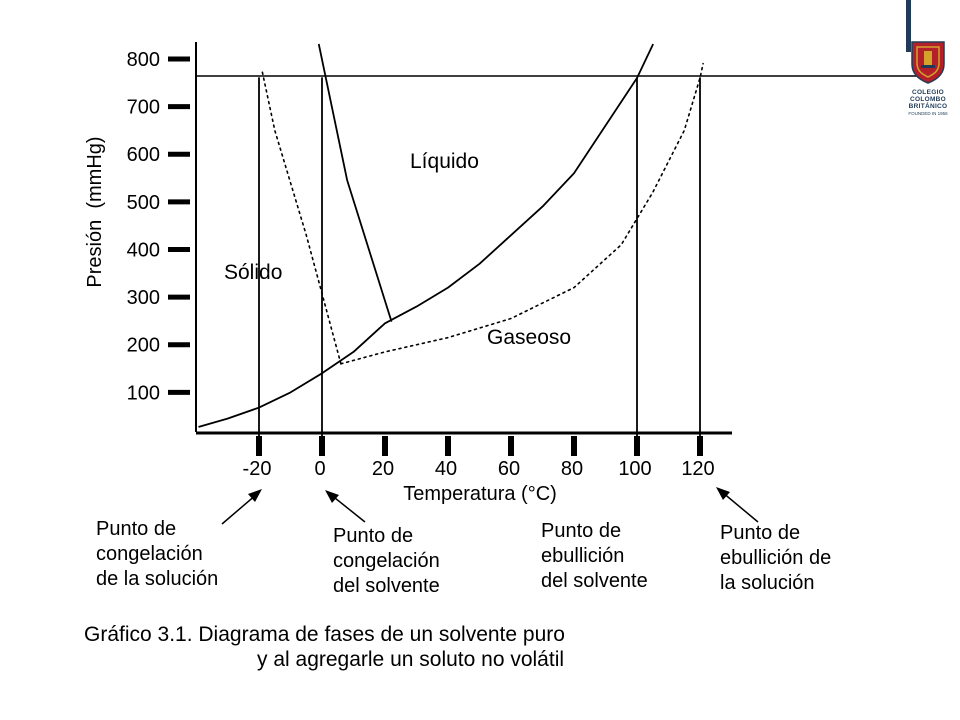 This screenshot has width=960, height=720. What do you see at coordinates (143, 203) in the screenshot?
I see `y-tick-label: 500` at bounding box center [143, 203].